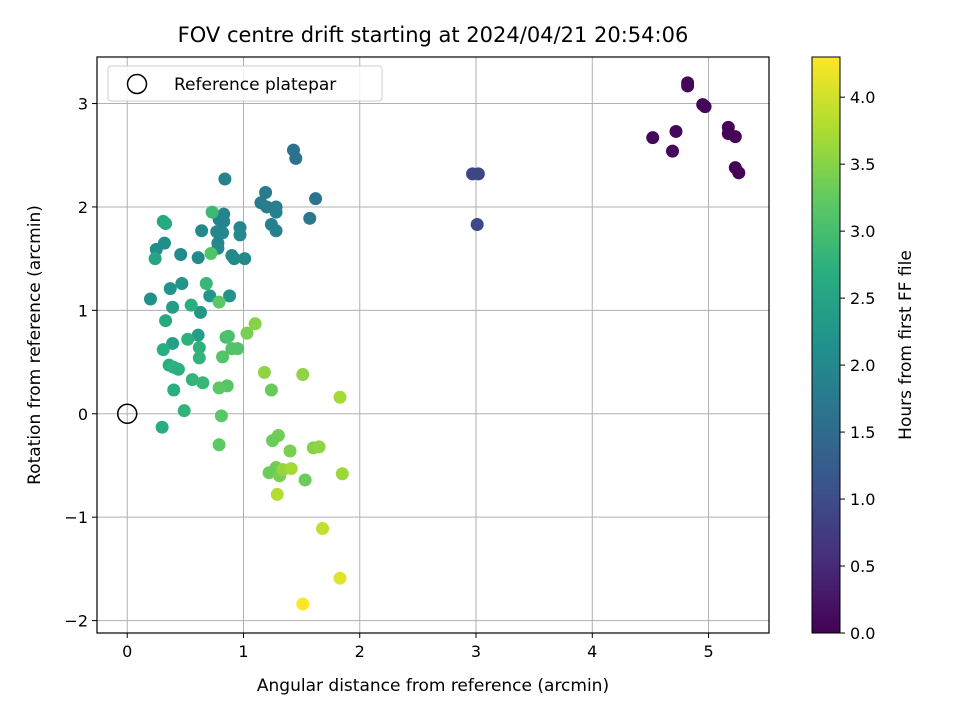 The image size is (960, 720). Describe the element at coordinates (862, 566) in the screenshot. I see `colorbar-tick-label: 0.5` at that location.